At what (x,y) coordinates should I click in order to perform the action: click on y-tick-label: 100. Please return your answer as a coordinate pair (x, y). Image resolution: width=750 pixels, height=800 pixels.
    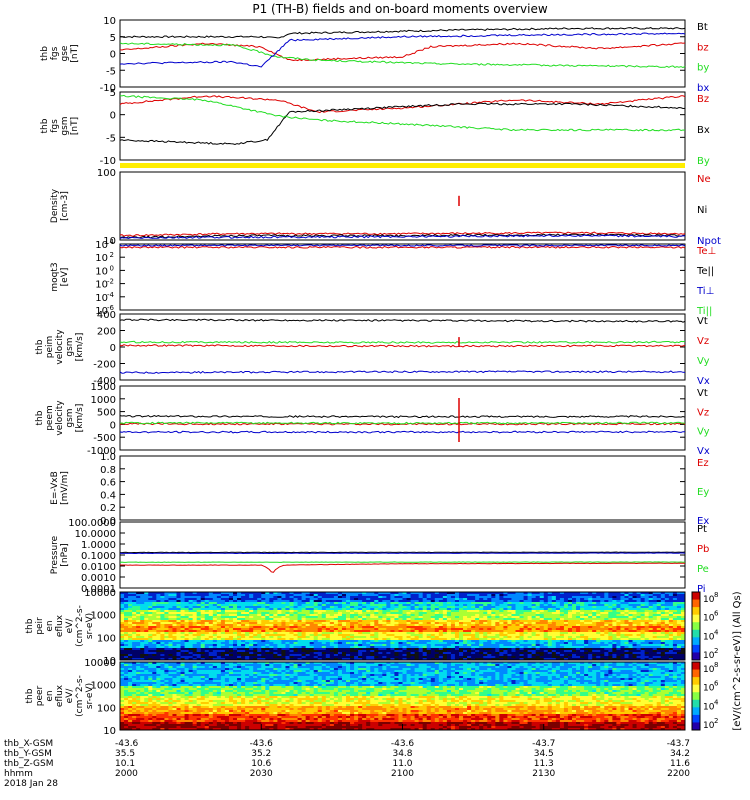
    Looking at the image, I should click on (106, 173).